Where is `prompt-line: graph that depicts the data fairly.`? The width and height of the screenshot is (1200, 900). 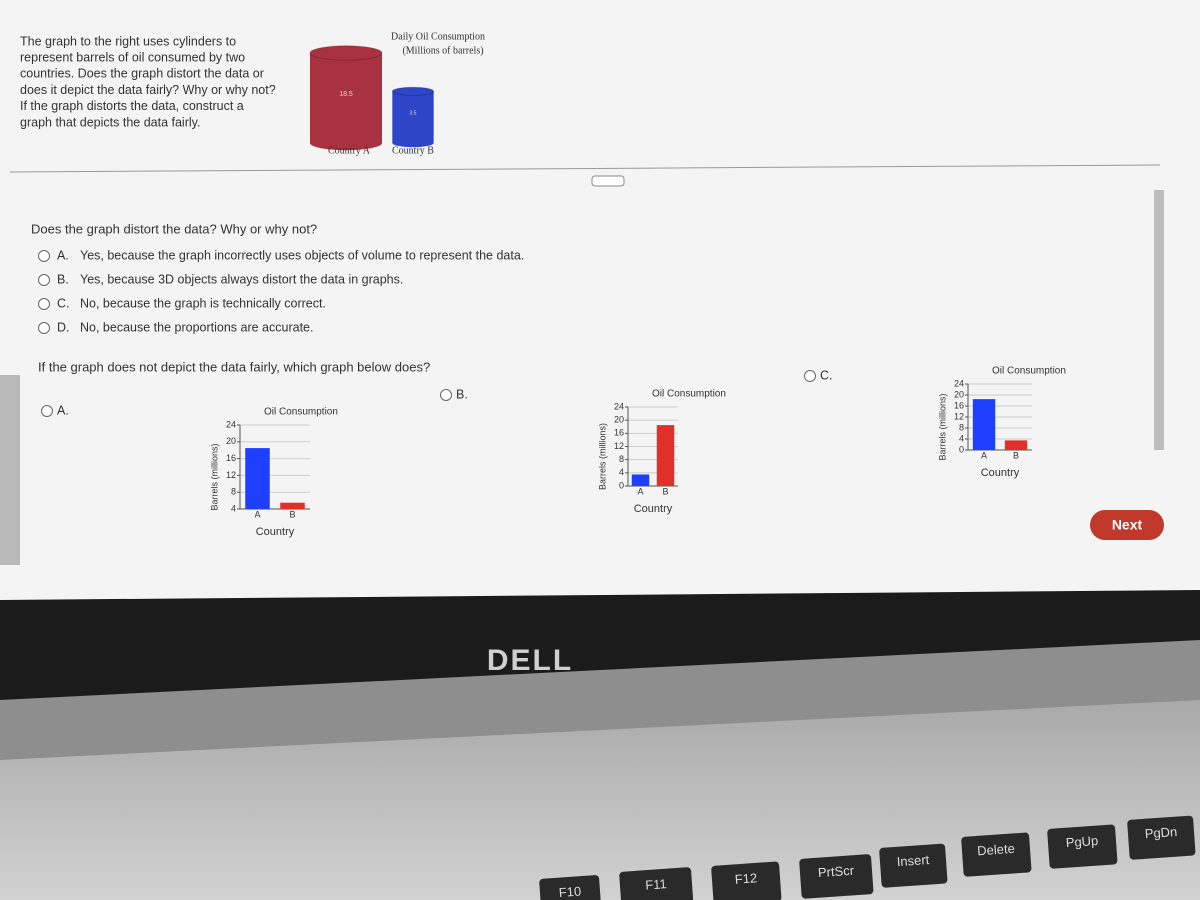 prompt-line: graph that depicts the data fairly. is located at coordinates (110, 122).